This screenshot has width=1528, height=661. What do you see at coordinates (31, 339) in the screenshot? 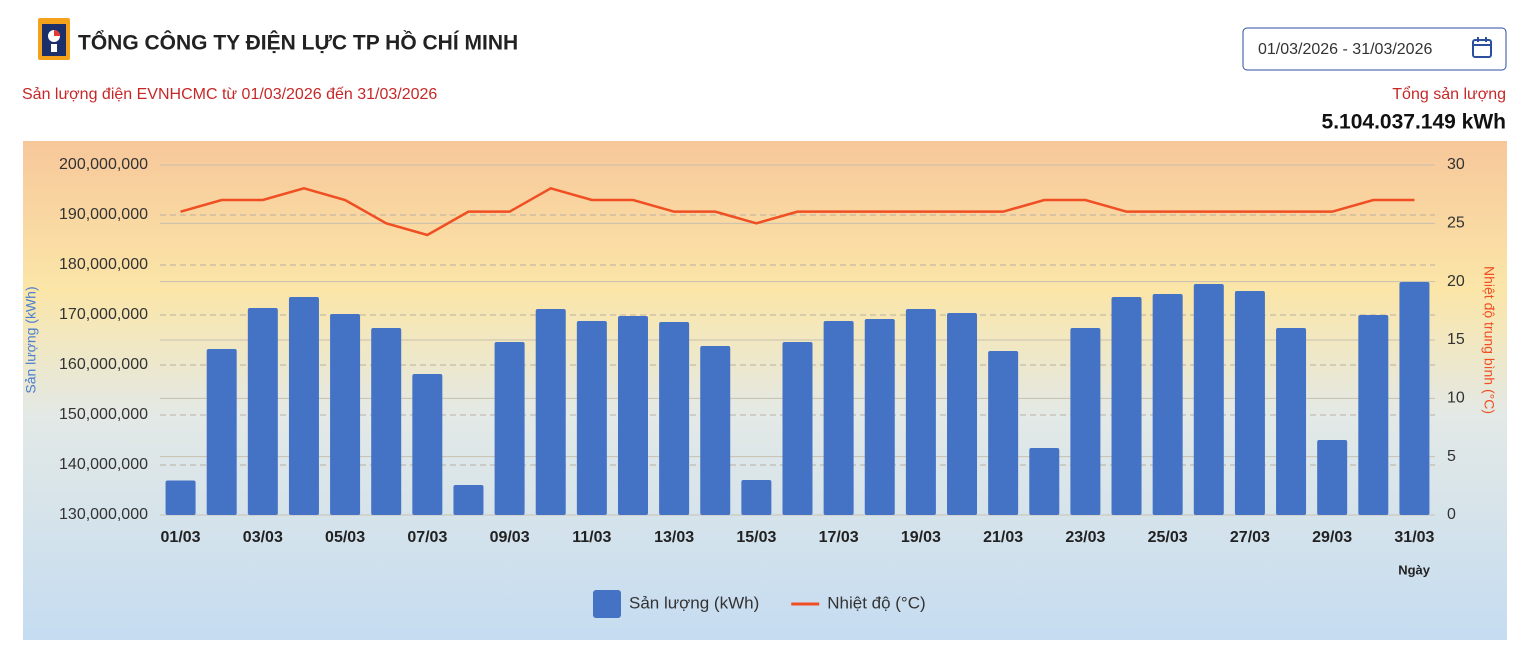
I see `y-axis-title: Sản lượng (kWh)` at bounding box center [31, 339].